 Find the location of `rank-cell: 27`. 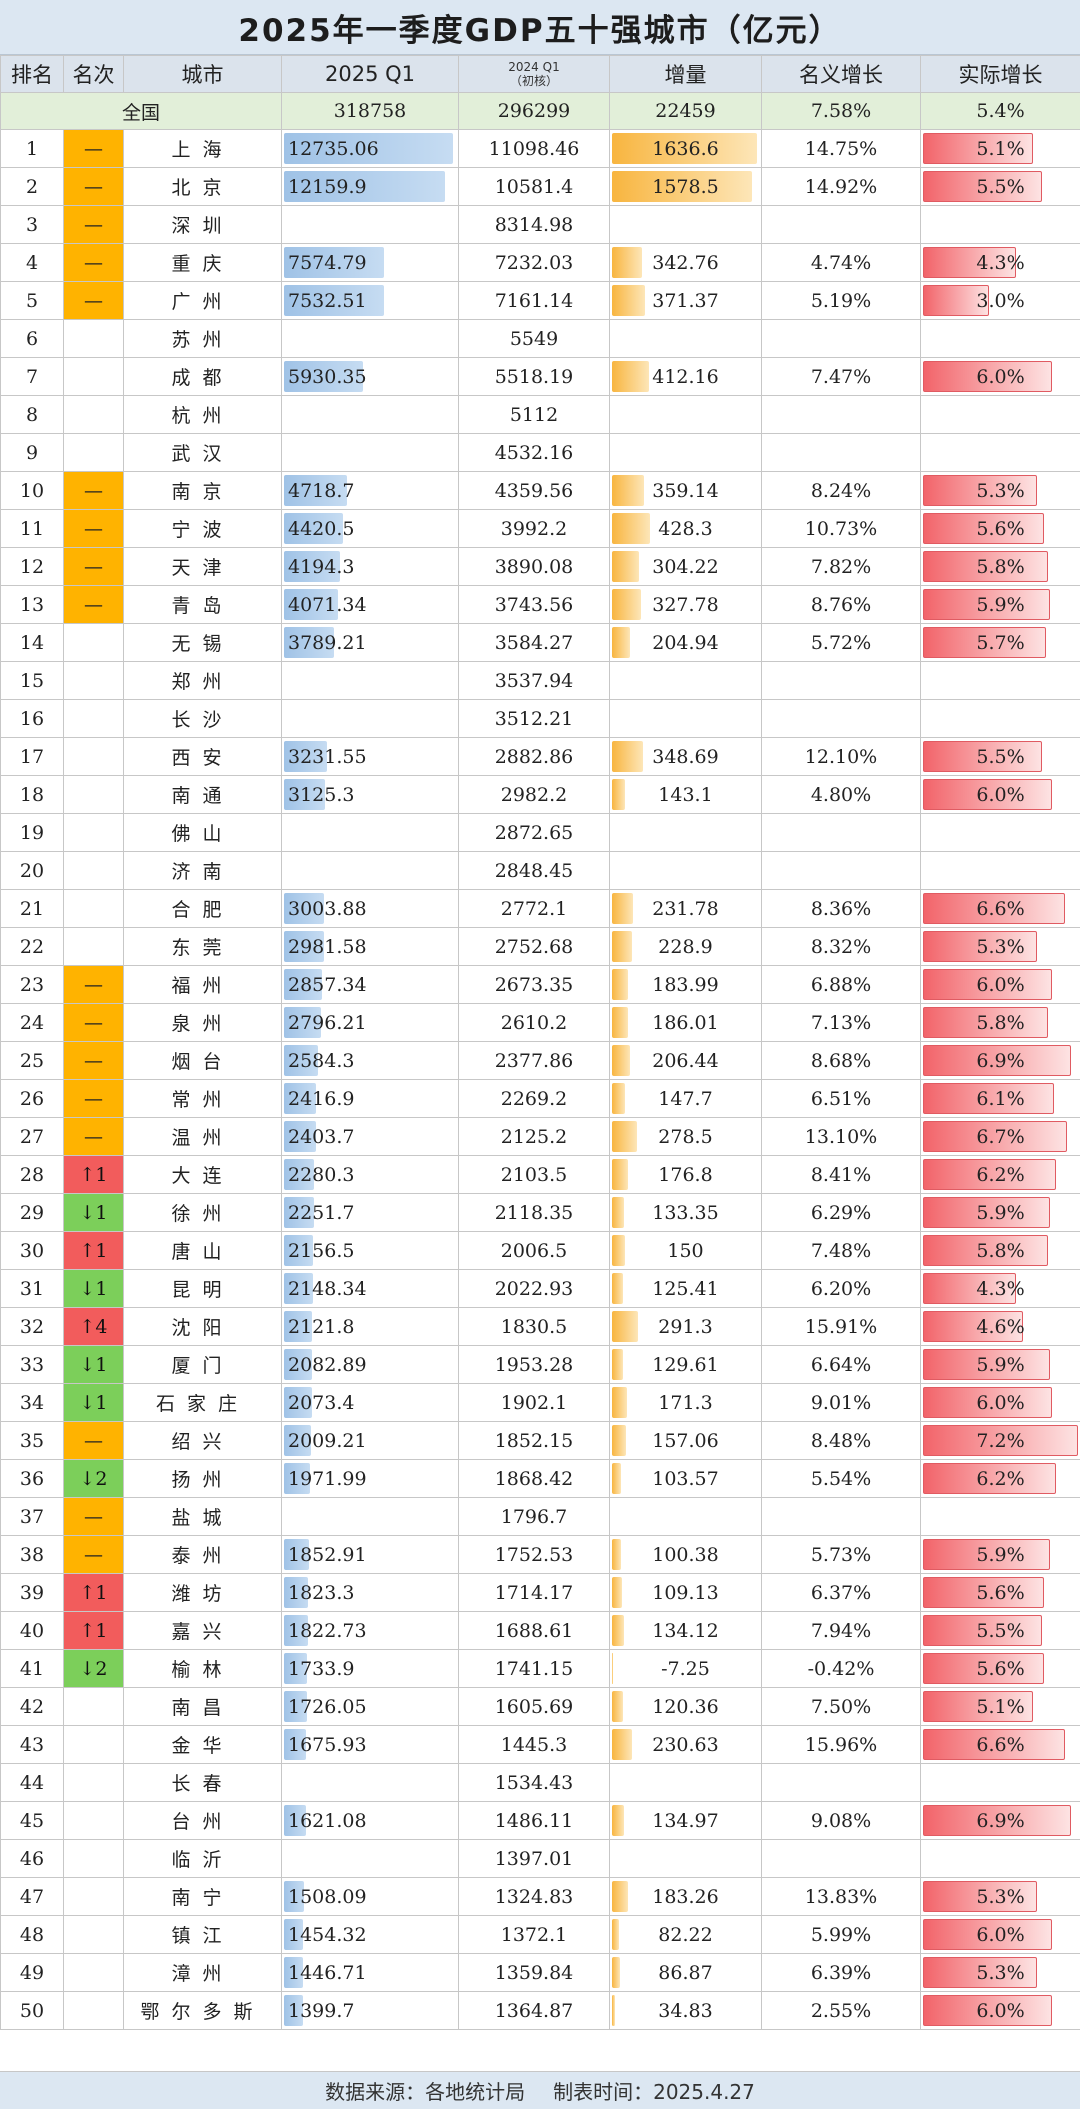

rank-cell: 27 is located at coordinates (32, 1137).